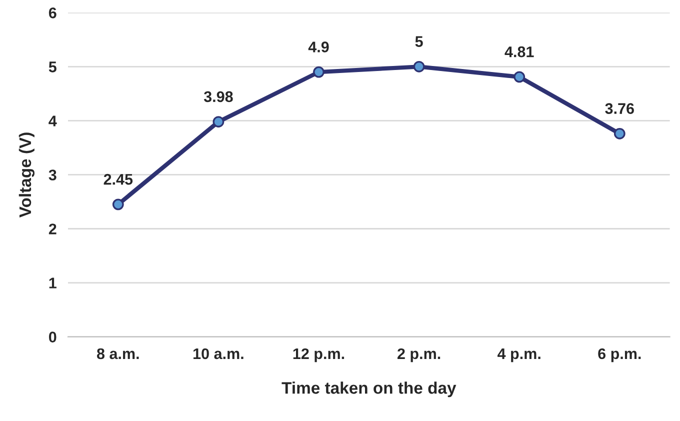 The image size is (680, 421). I want to click on y-tick-label: 0, so click(52, 337).